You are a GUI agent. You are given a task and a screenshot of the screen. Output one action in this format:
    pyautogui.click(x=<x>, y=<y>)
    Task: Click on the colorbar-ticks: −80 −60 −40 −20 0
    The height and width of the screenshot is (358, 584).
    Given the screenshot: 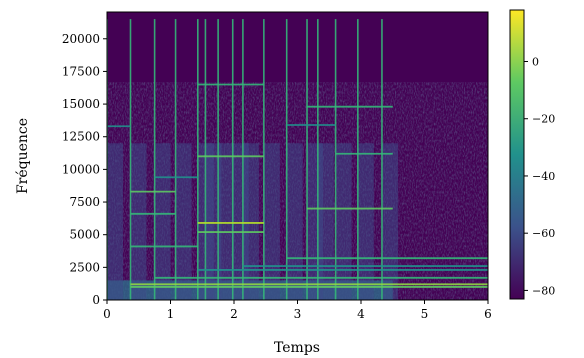 What is the action you would take?
    pyautogui.click(x=539, y=176)
    